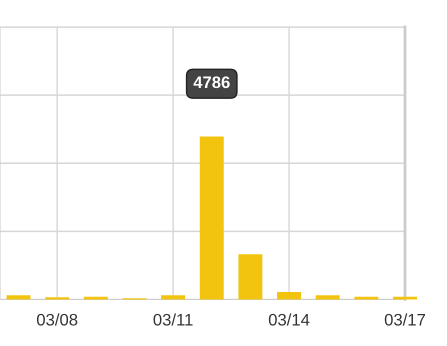 Image resolution: width=447 pixels, height=346 pixels. I want to click on x-tick-label: 03/08, so click(57, 319).